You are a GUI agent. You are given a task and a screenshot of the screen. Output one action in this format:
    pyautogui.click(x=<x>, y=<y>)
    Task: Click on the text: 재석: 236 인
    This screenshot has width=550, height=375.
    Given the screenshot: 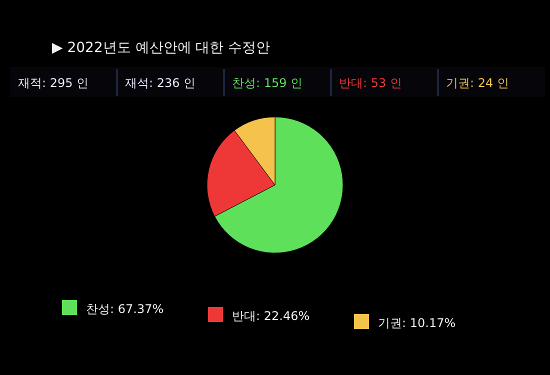 What is the action you would take?
    pyautogui.click(x=160, y=83)
    